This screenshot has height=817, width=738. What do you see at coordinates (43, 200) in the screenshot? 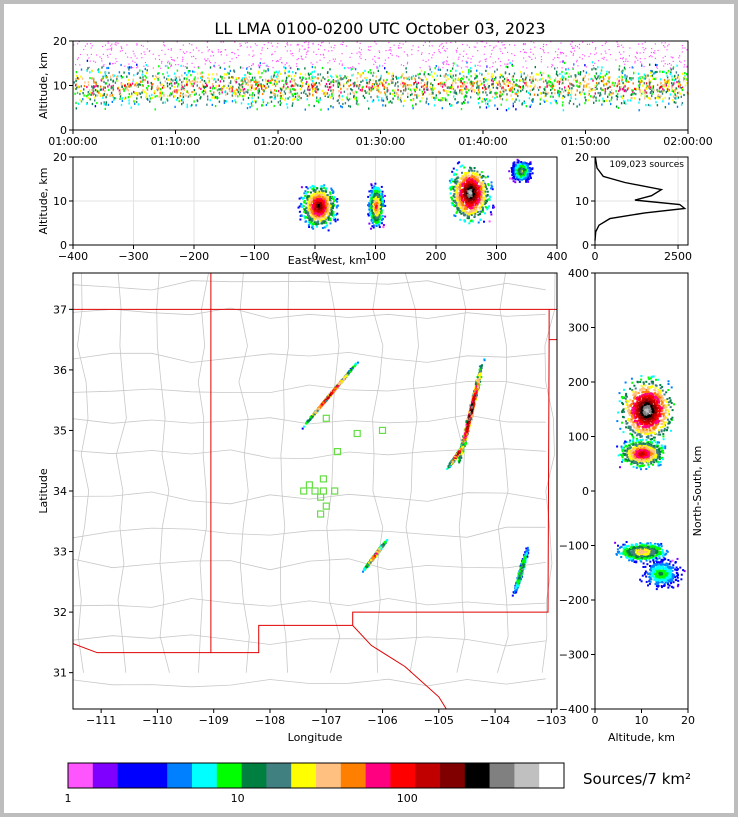
I see `y-axis-label: Altitude, km` at bounding box center [43, 200].